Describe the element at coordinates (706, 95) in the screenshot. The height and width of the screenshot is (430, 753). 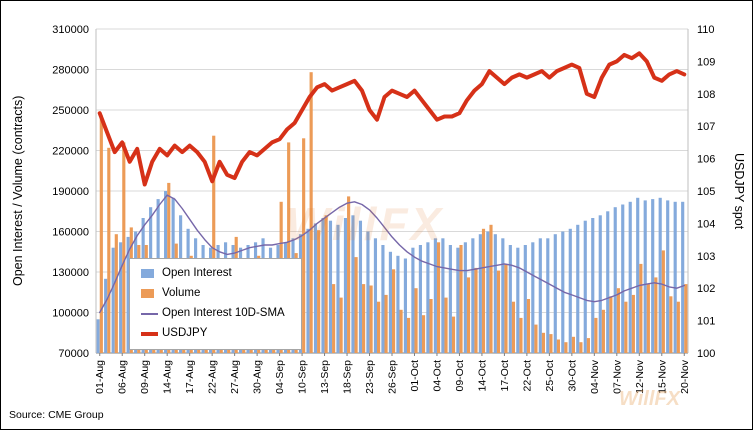
I see `svg-text: 108` at that location.